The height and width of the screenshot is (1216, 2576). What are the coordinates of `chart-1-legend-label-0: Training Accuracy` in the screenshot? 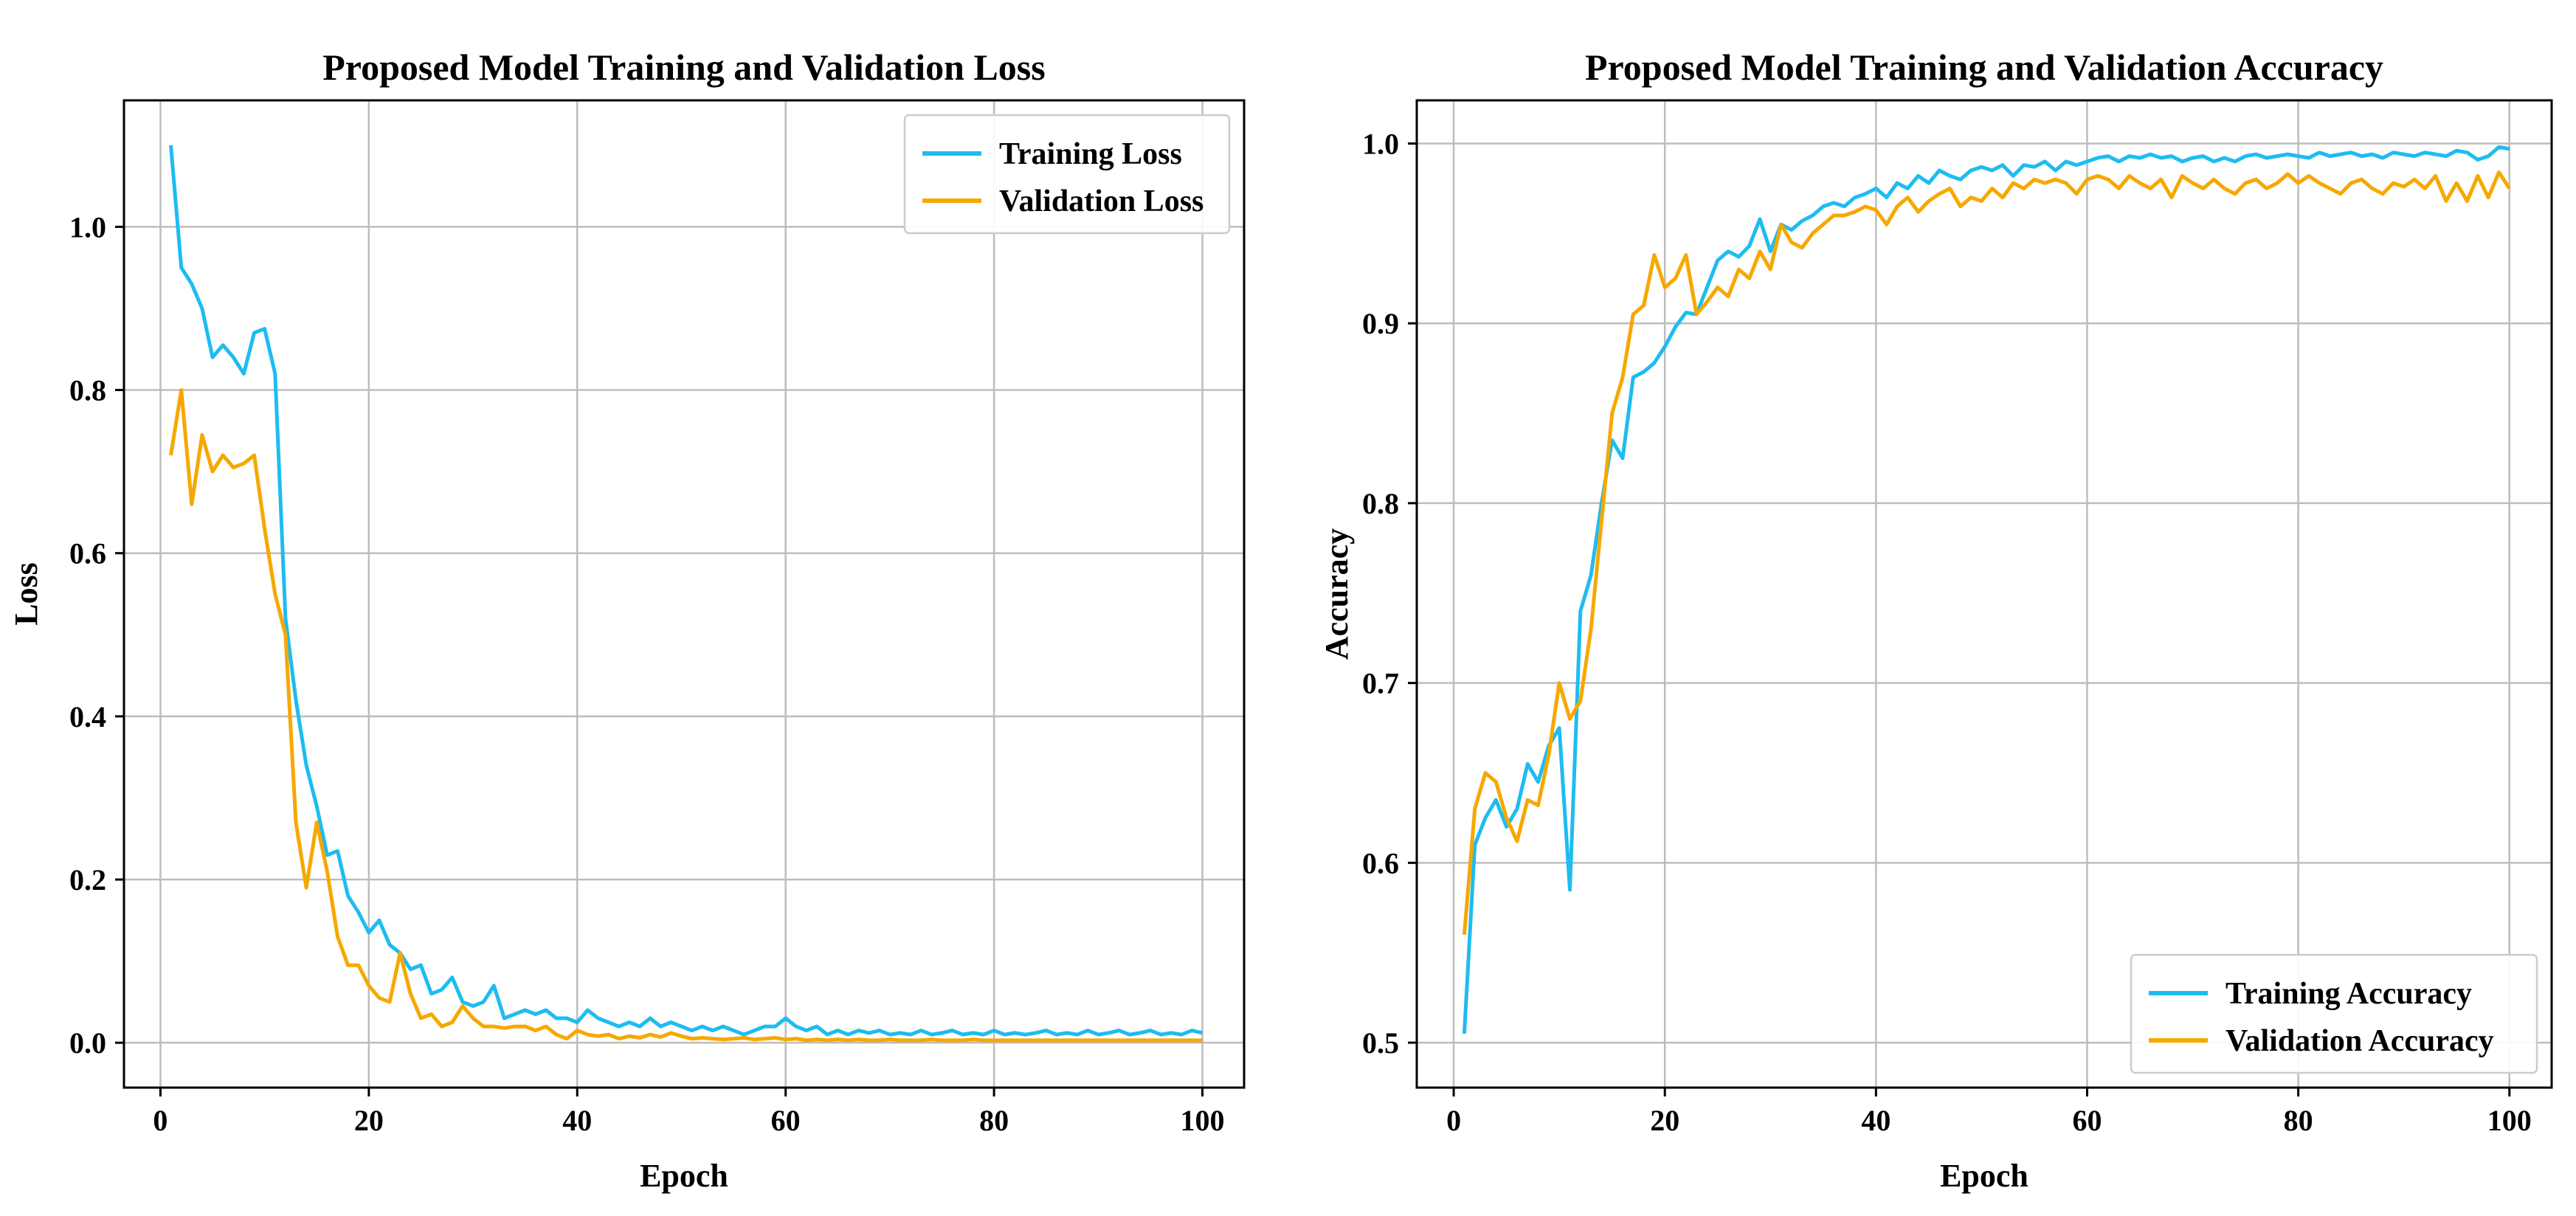 It's located at (2348, 994).